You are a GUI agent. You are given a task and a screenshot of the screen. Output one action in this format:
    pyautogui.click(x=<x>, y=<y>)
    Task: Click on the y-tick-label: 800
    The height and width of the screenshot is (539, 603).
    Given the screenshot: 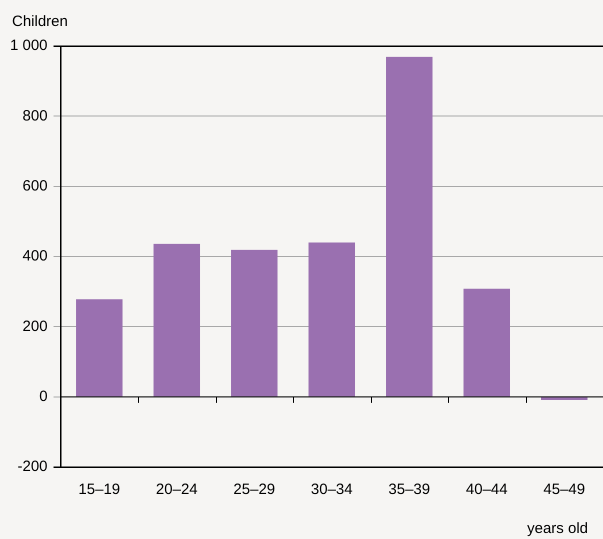 What is the action you would take?
    pyautogui.click(x=35, y=115)
    